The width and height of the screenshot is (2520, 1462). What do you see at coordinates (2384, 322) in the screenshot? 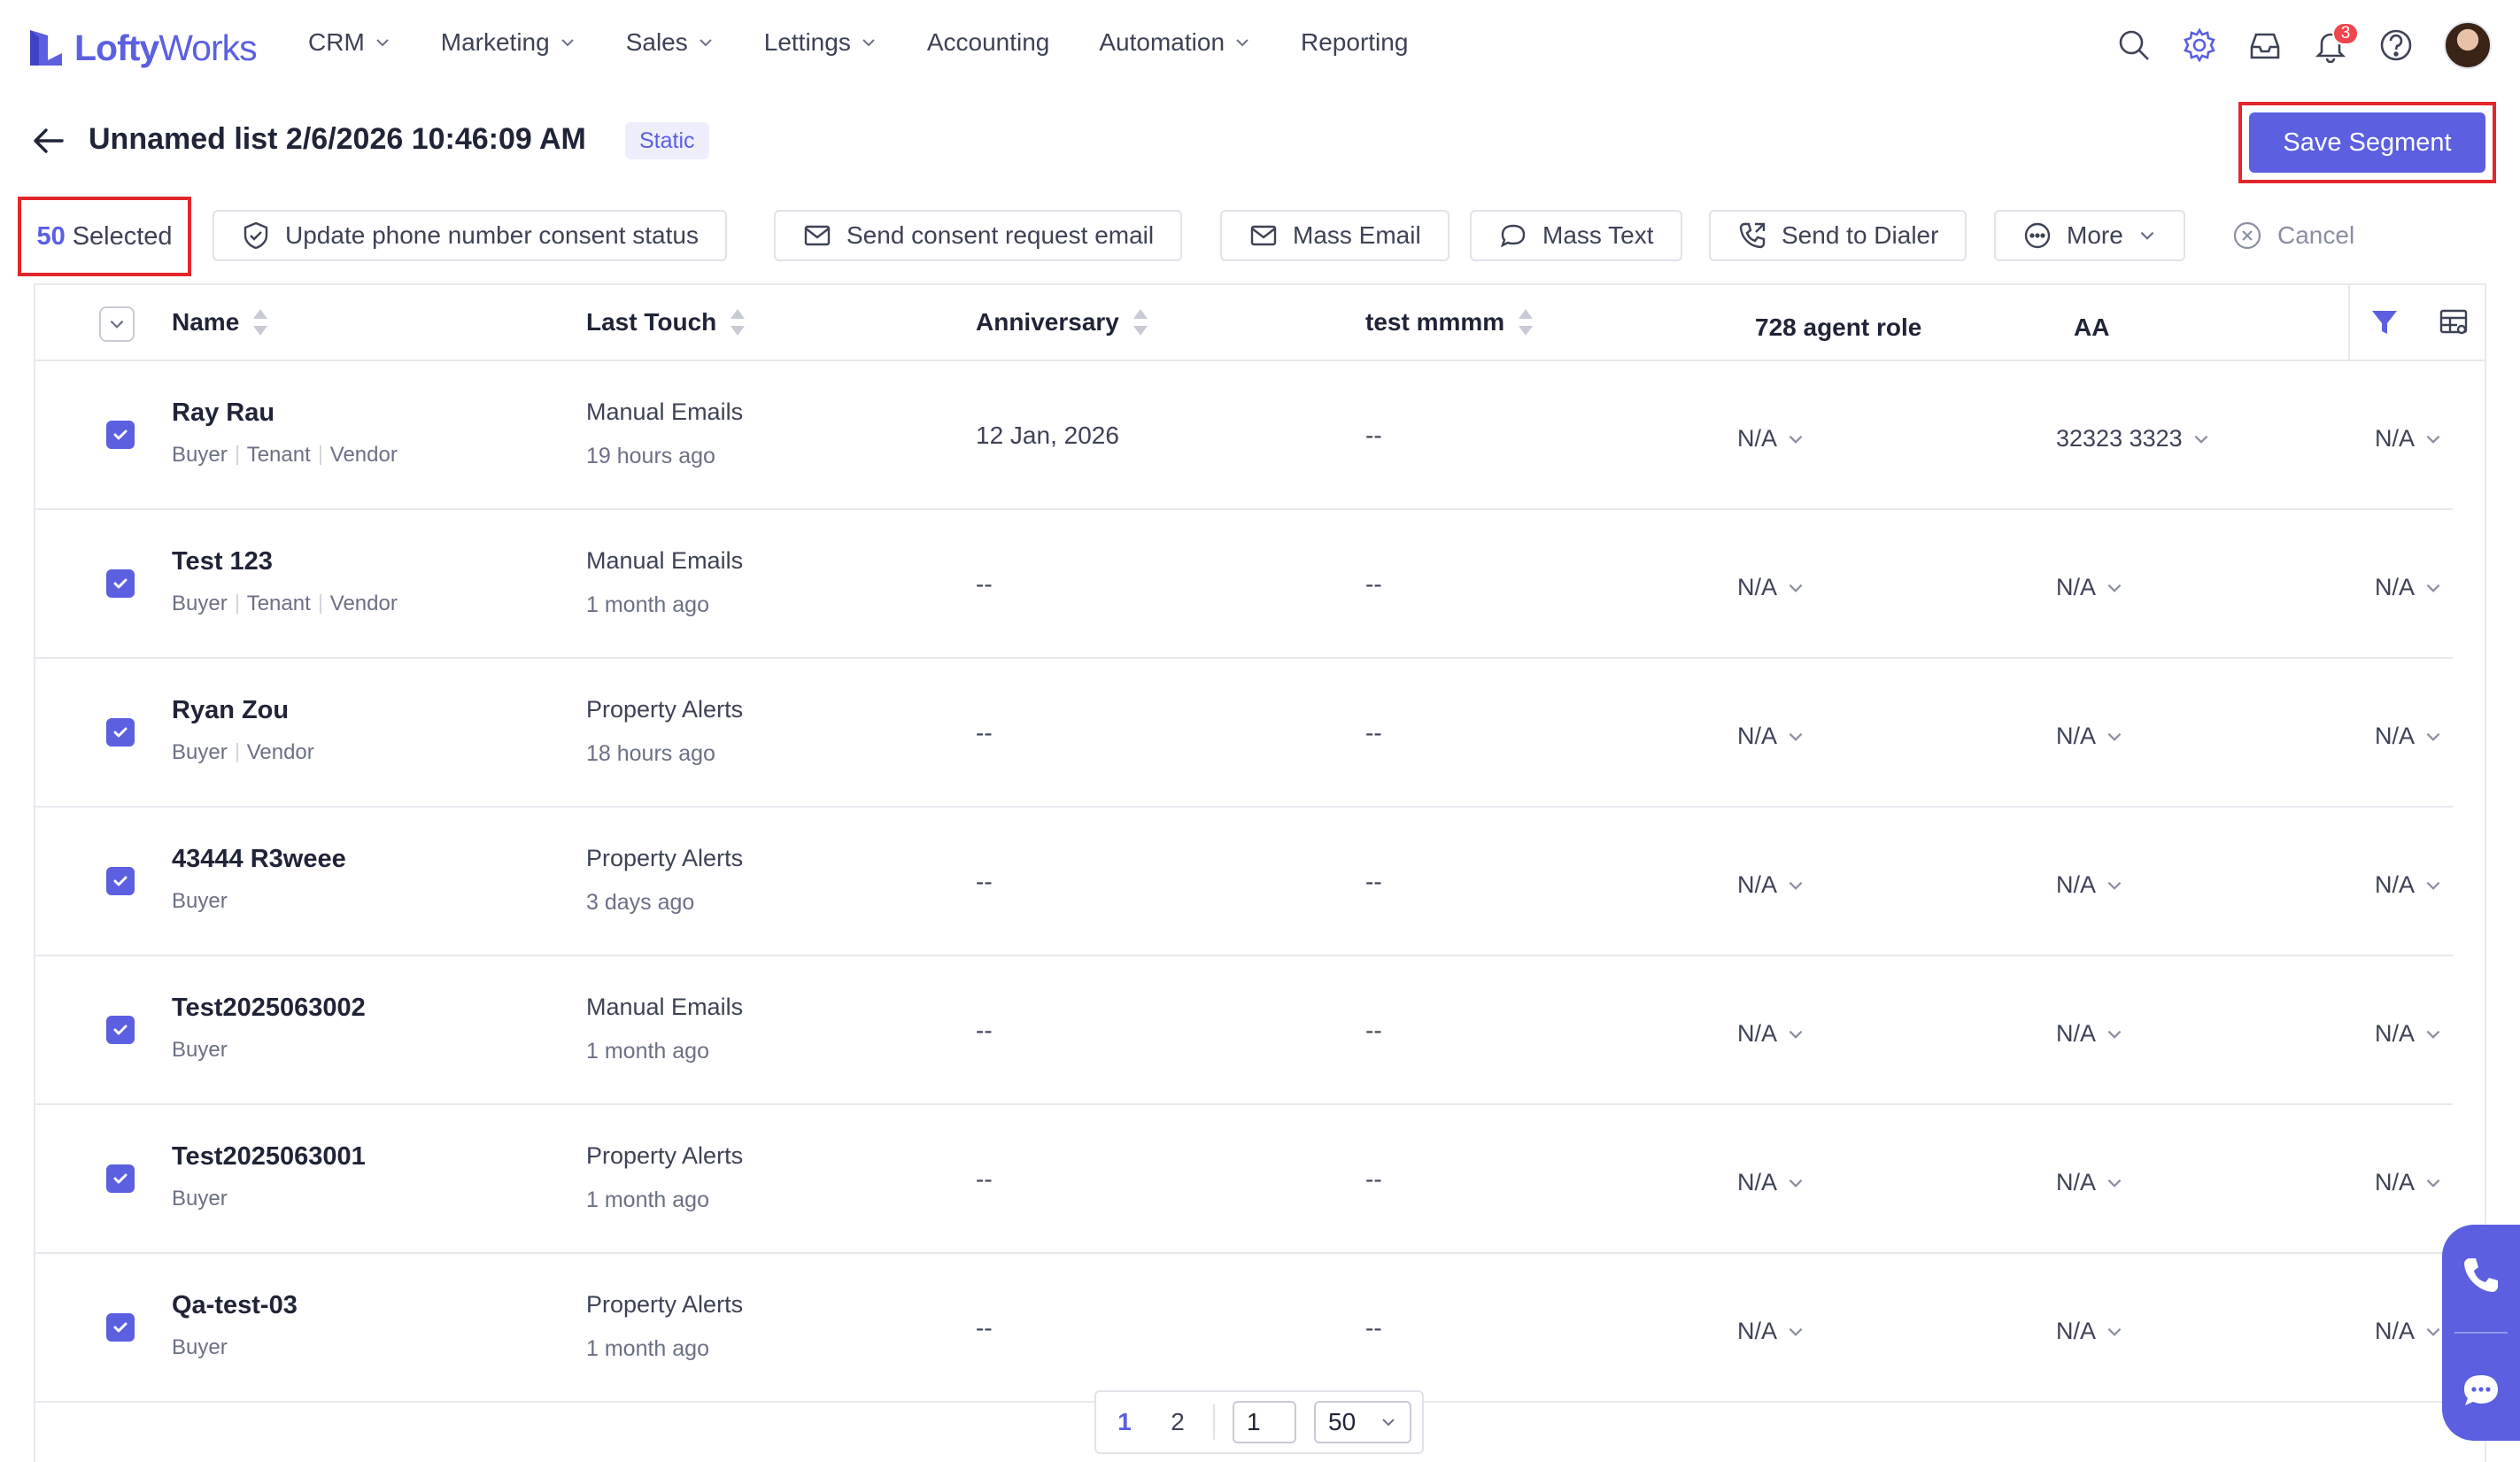
I see `filter-icon` at bounding box center [2384, 322].